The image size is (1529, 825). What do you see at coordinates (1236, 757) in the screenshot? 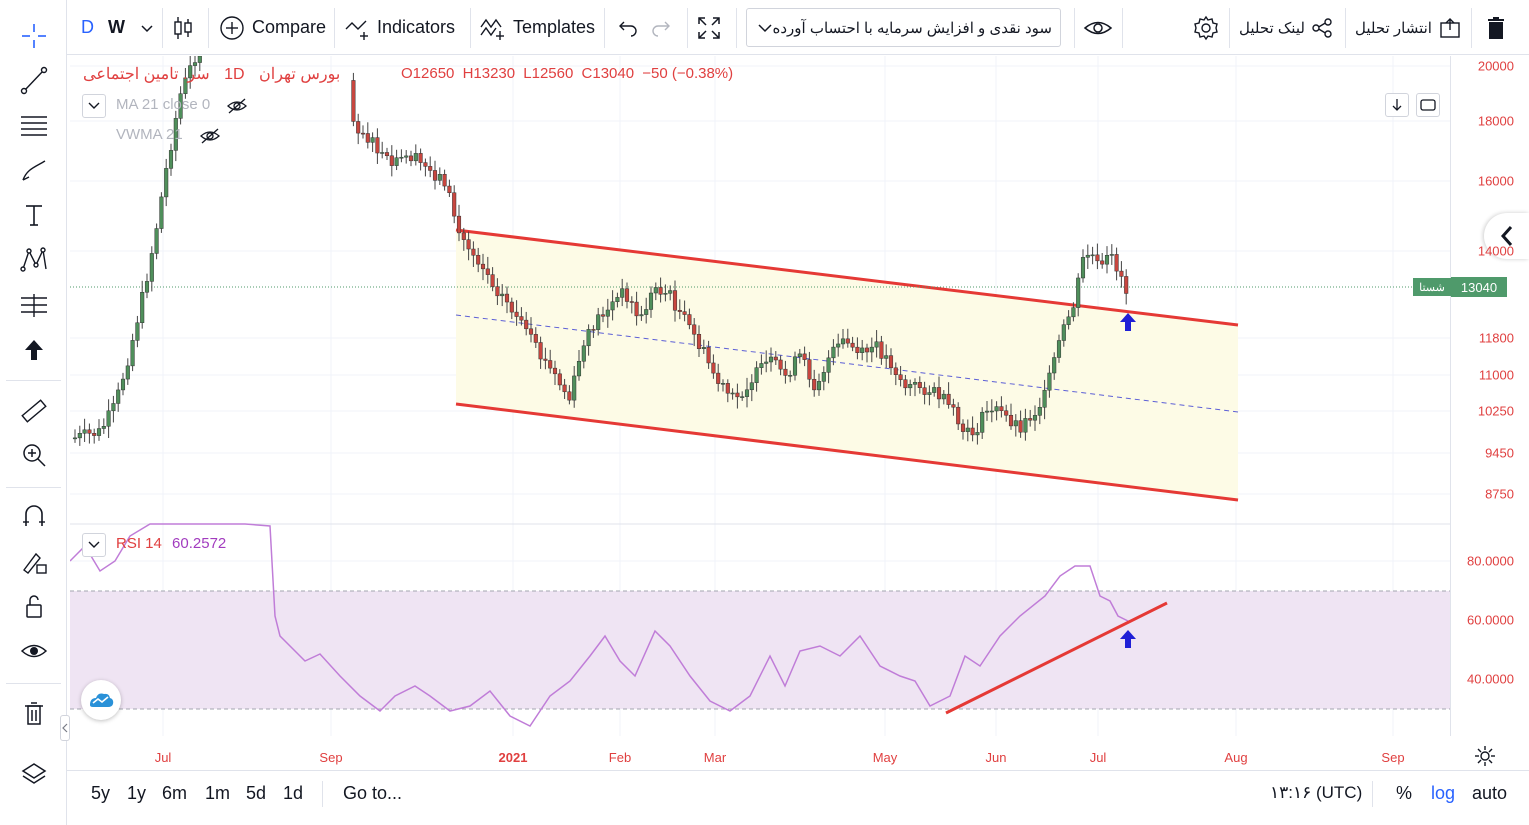
I see `time-label: Aug` at bounding box center [1236, 757].